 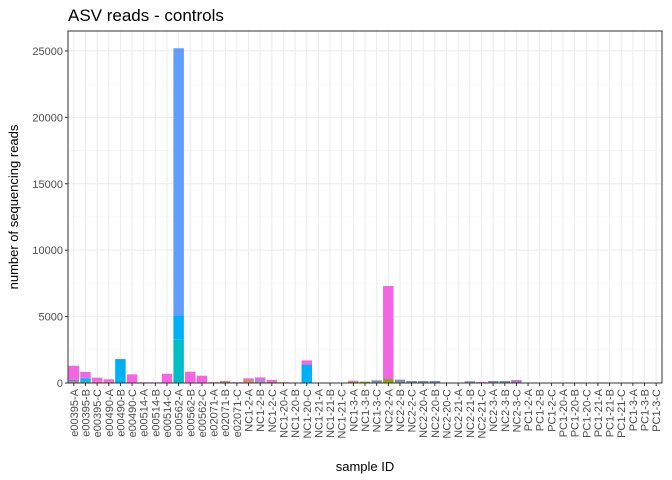 What do you see at coordinates (146, 15) in the screenshot?
I see `chart-title: ASV reads - controls` at bounding box center [146, 15].